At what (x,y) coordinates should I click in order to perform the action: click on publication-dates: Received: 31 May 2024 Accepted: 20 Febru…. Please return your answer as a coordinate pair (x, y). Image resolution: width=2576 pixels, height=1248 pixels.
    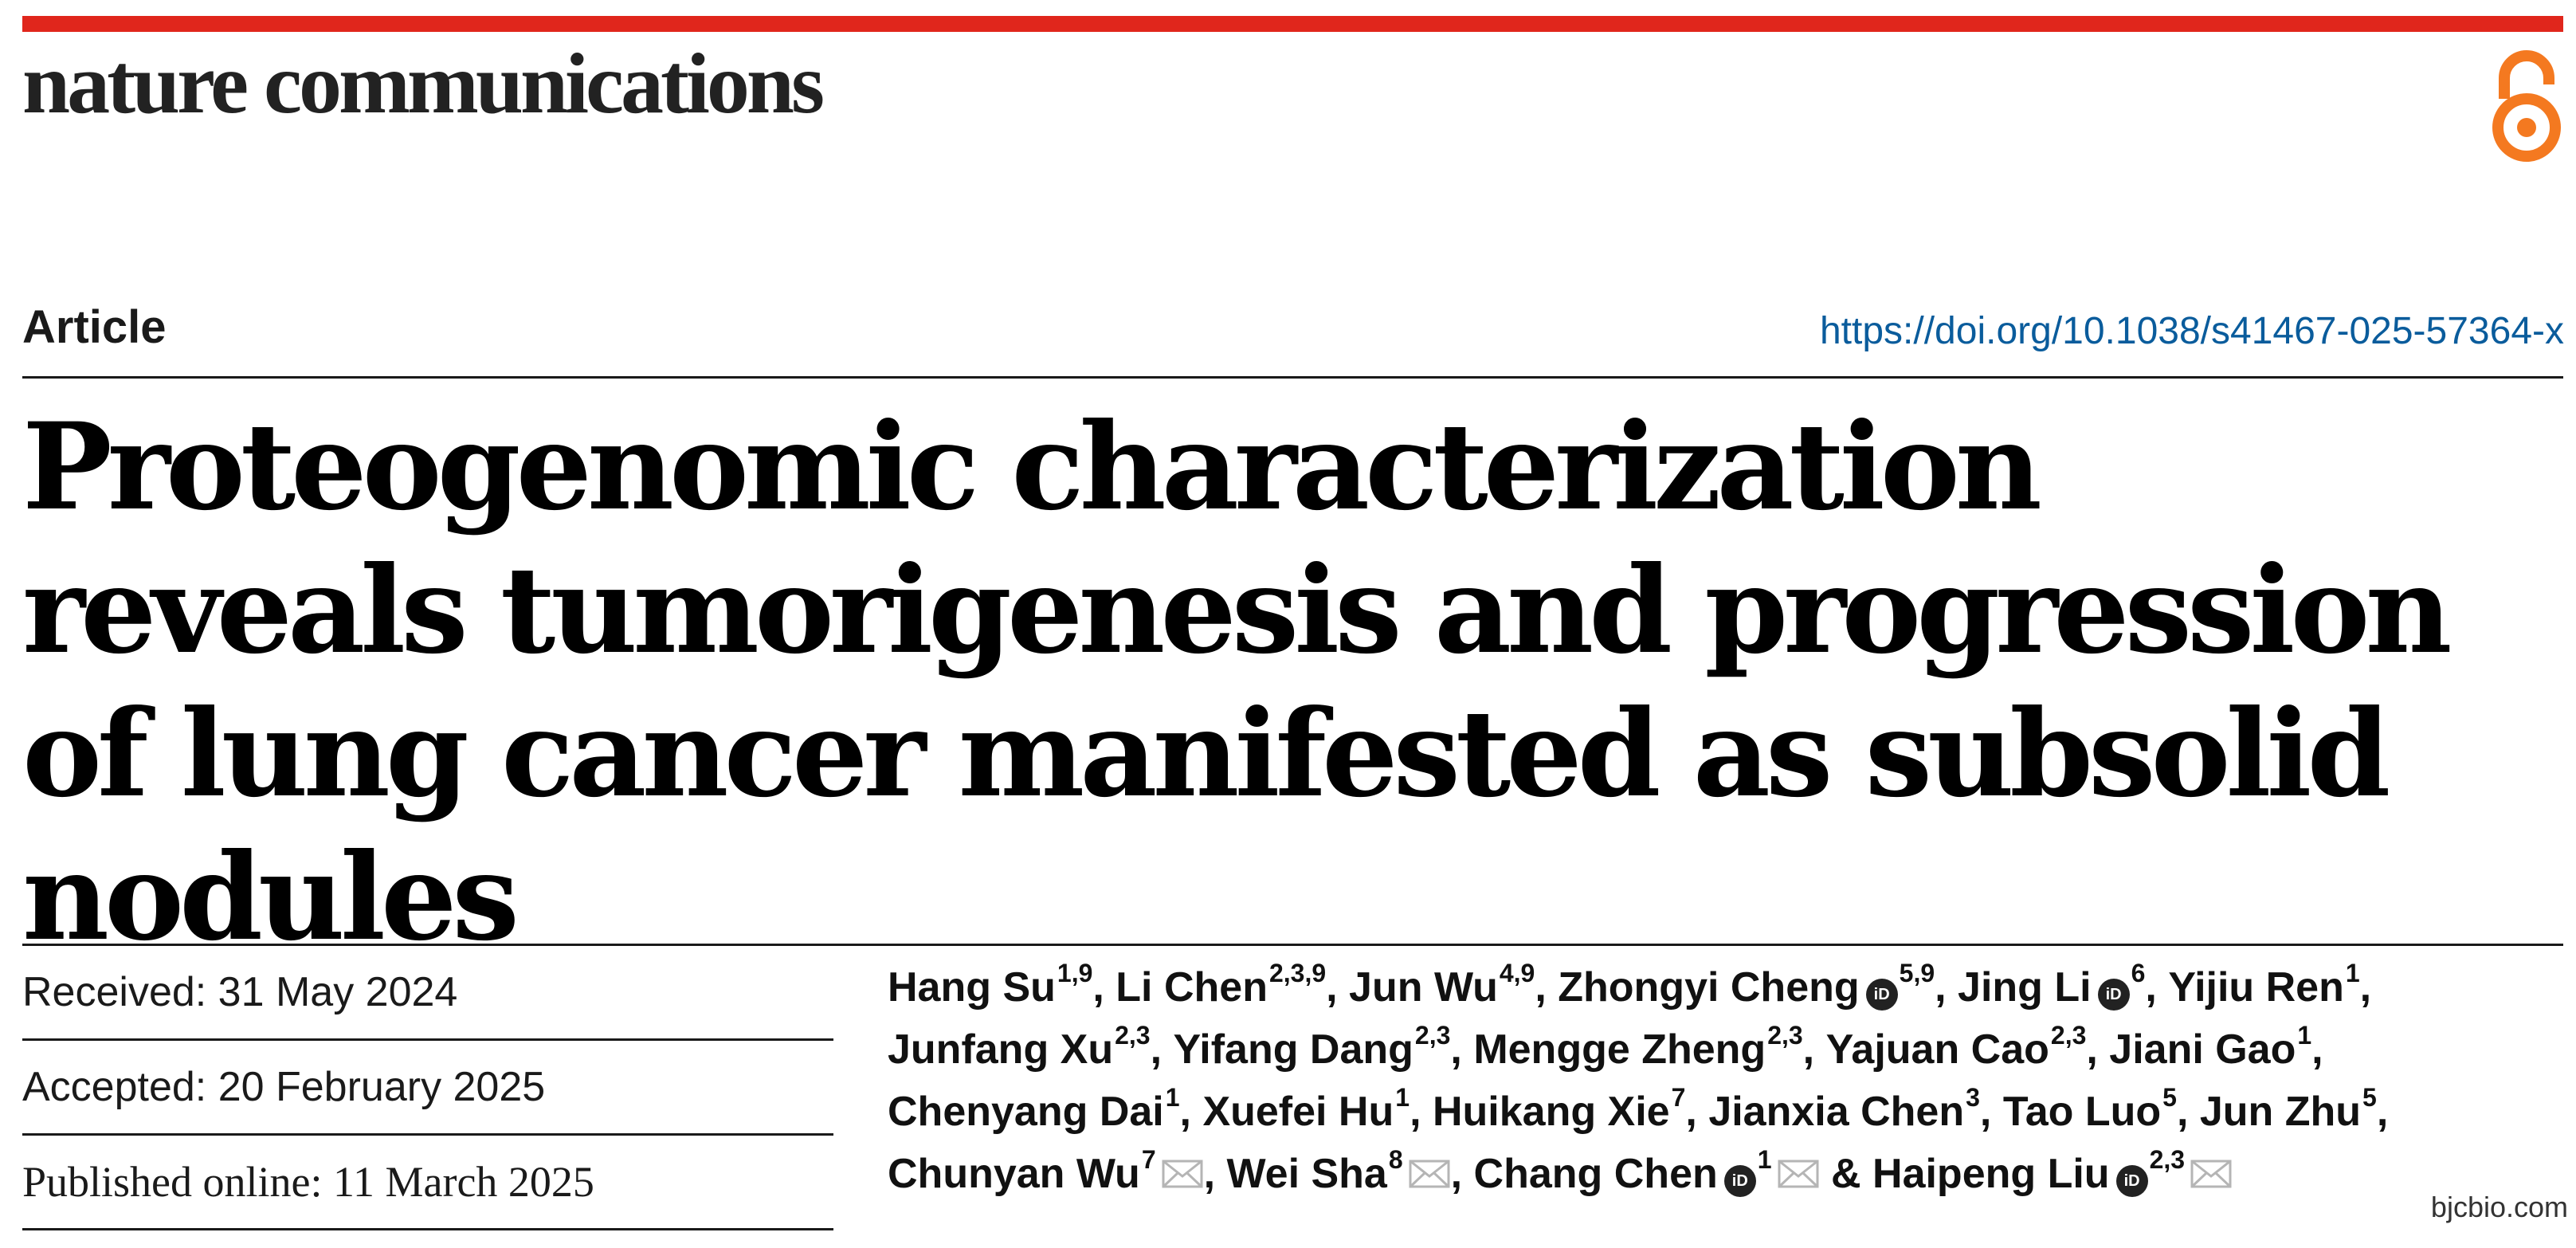
    Looking at the image, I should click on (427, 1088).